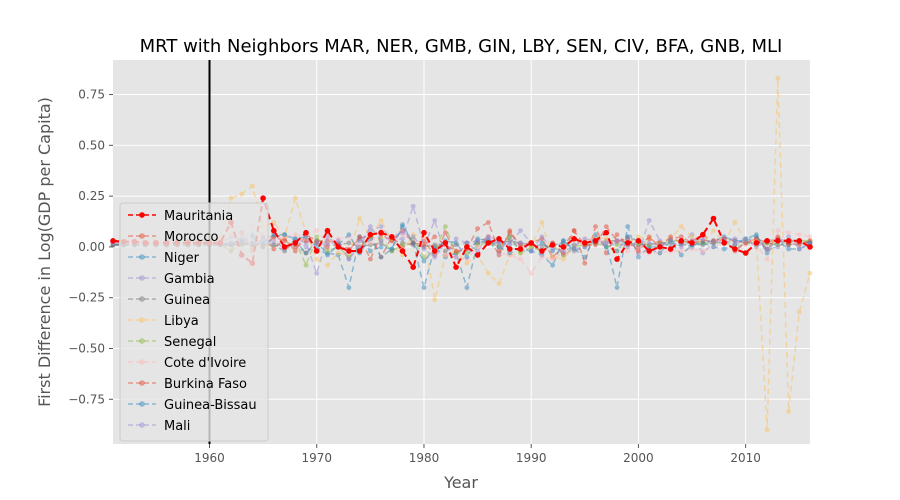 This screenshot has width=900, height=500. What do you see at coordinates (198, 216) in the screenshot?
I see `legend-label: Mauritania` at bounding box center [198, 216].